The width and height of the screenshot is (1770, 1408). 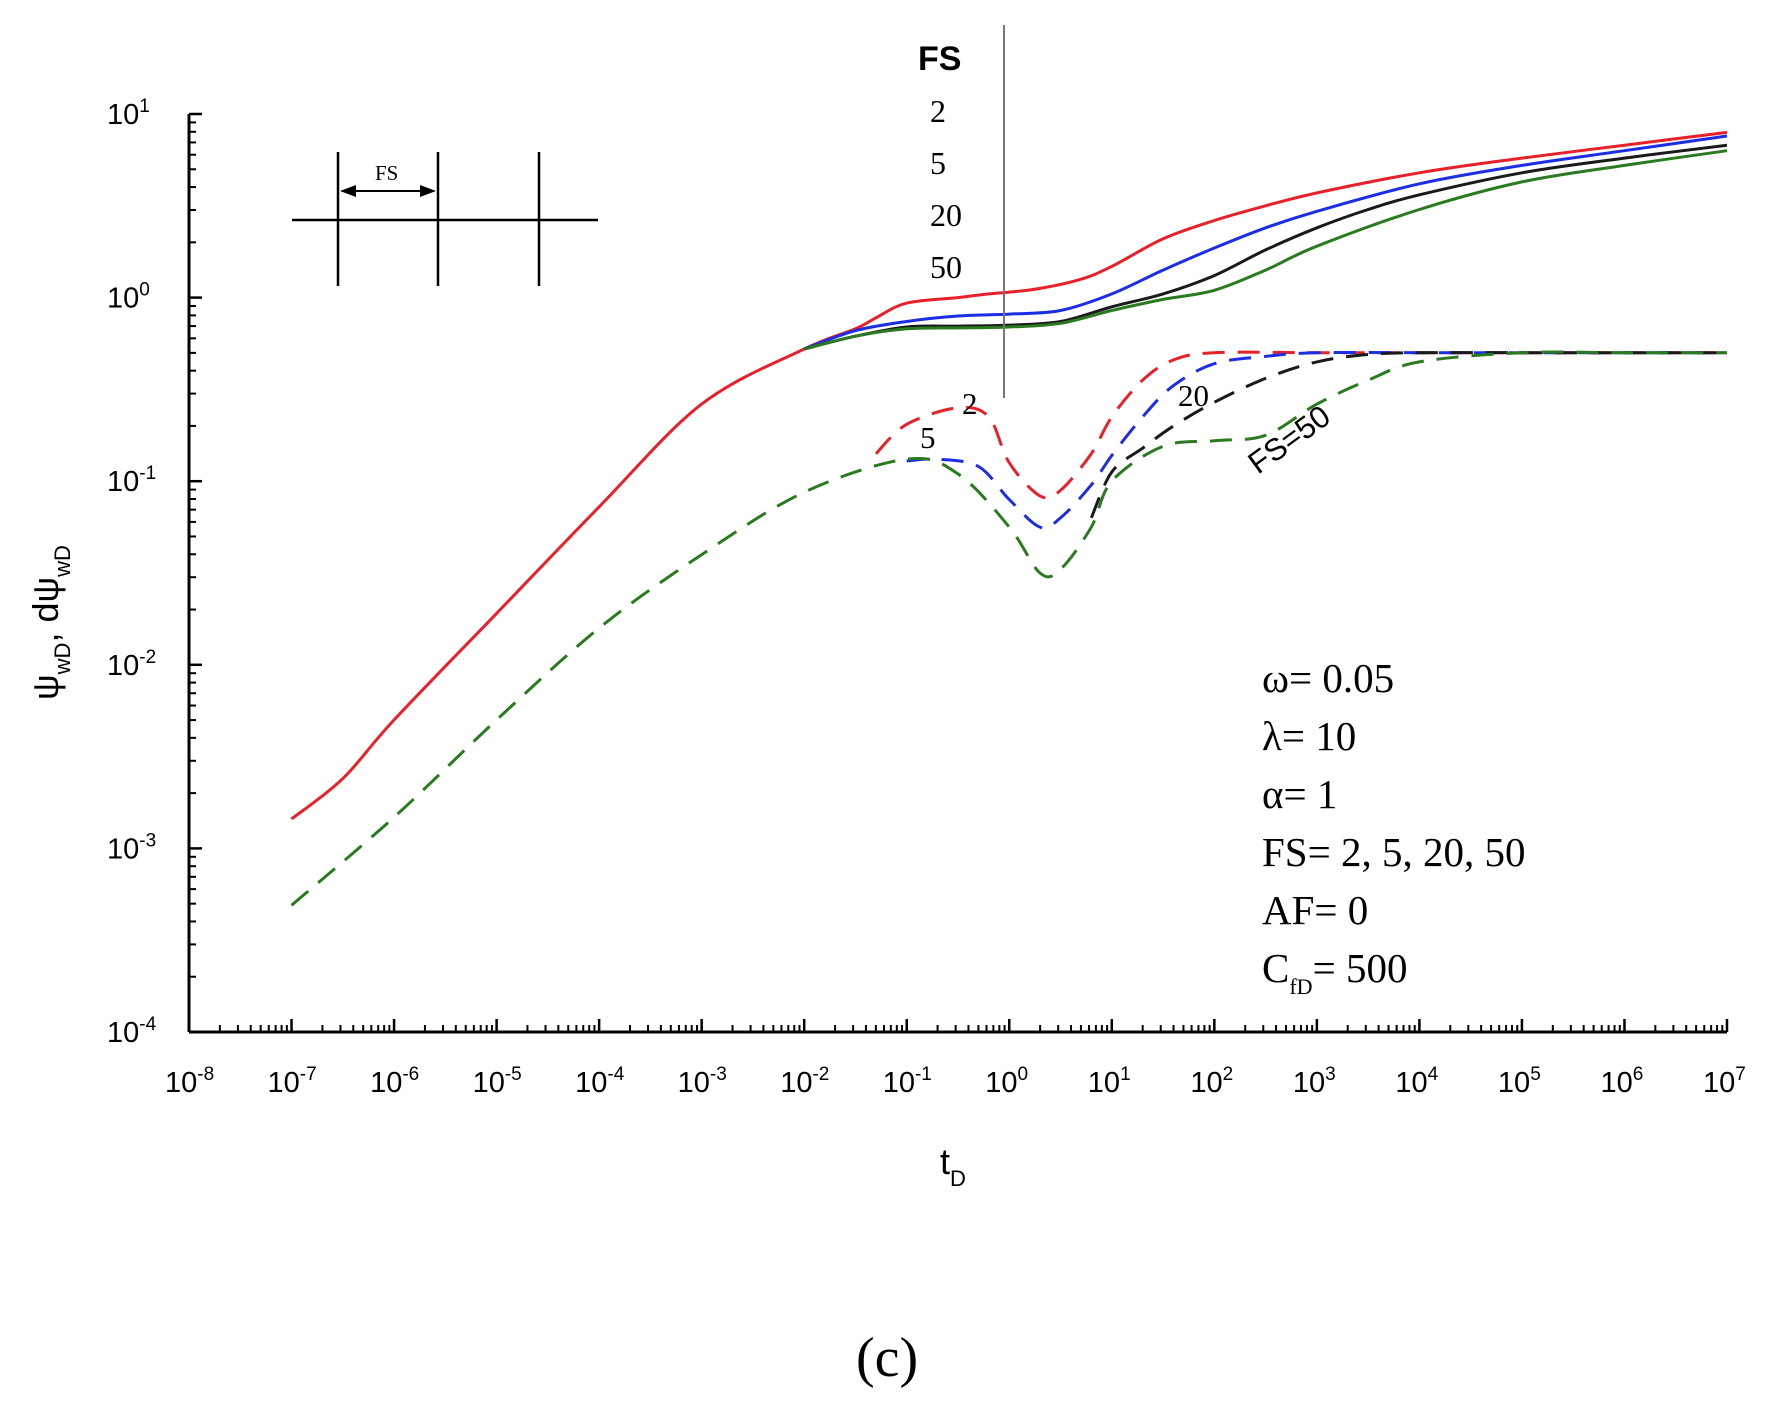 I want to click on y-tick-label: 10¹, so click(x=128, y=113).